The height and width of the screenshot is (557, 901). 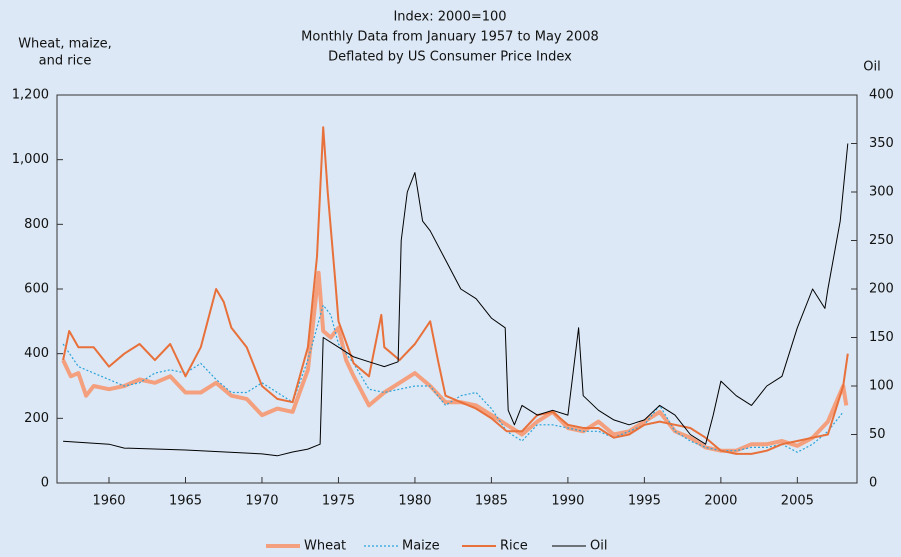 I want to click on x-tick-label: 2000, so click(x=720, y=501).